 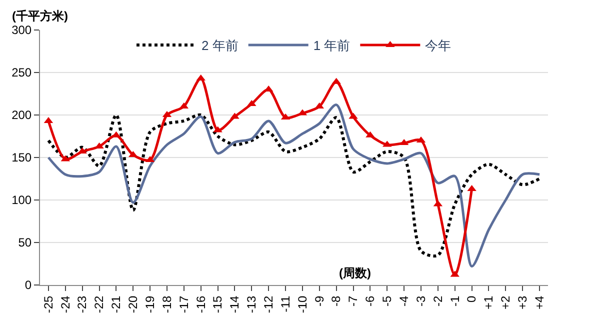 What do you see at coordinates (28, 285) in the screenshot?
I see `y-tick-label: 0` at bounding box center [28, 285].